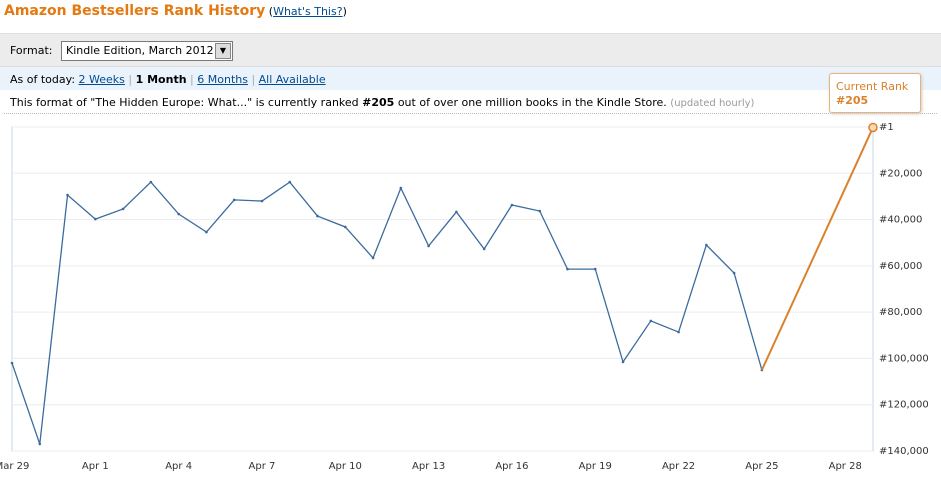 This screenshot has height=493, width=941. Describe the element at coordinates (43, 79) in the screenshot. I see `range-label: As of today:` at that location.